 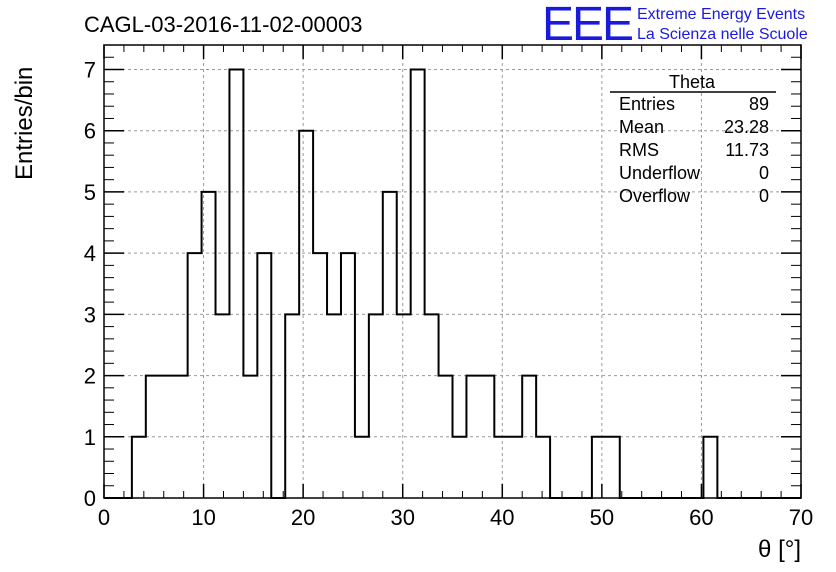 I want to click on x-tick-label: 0, so click(x=104, y=517).